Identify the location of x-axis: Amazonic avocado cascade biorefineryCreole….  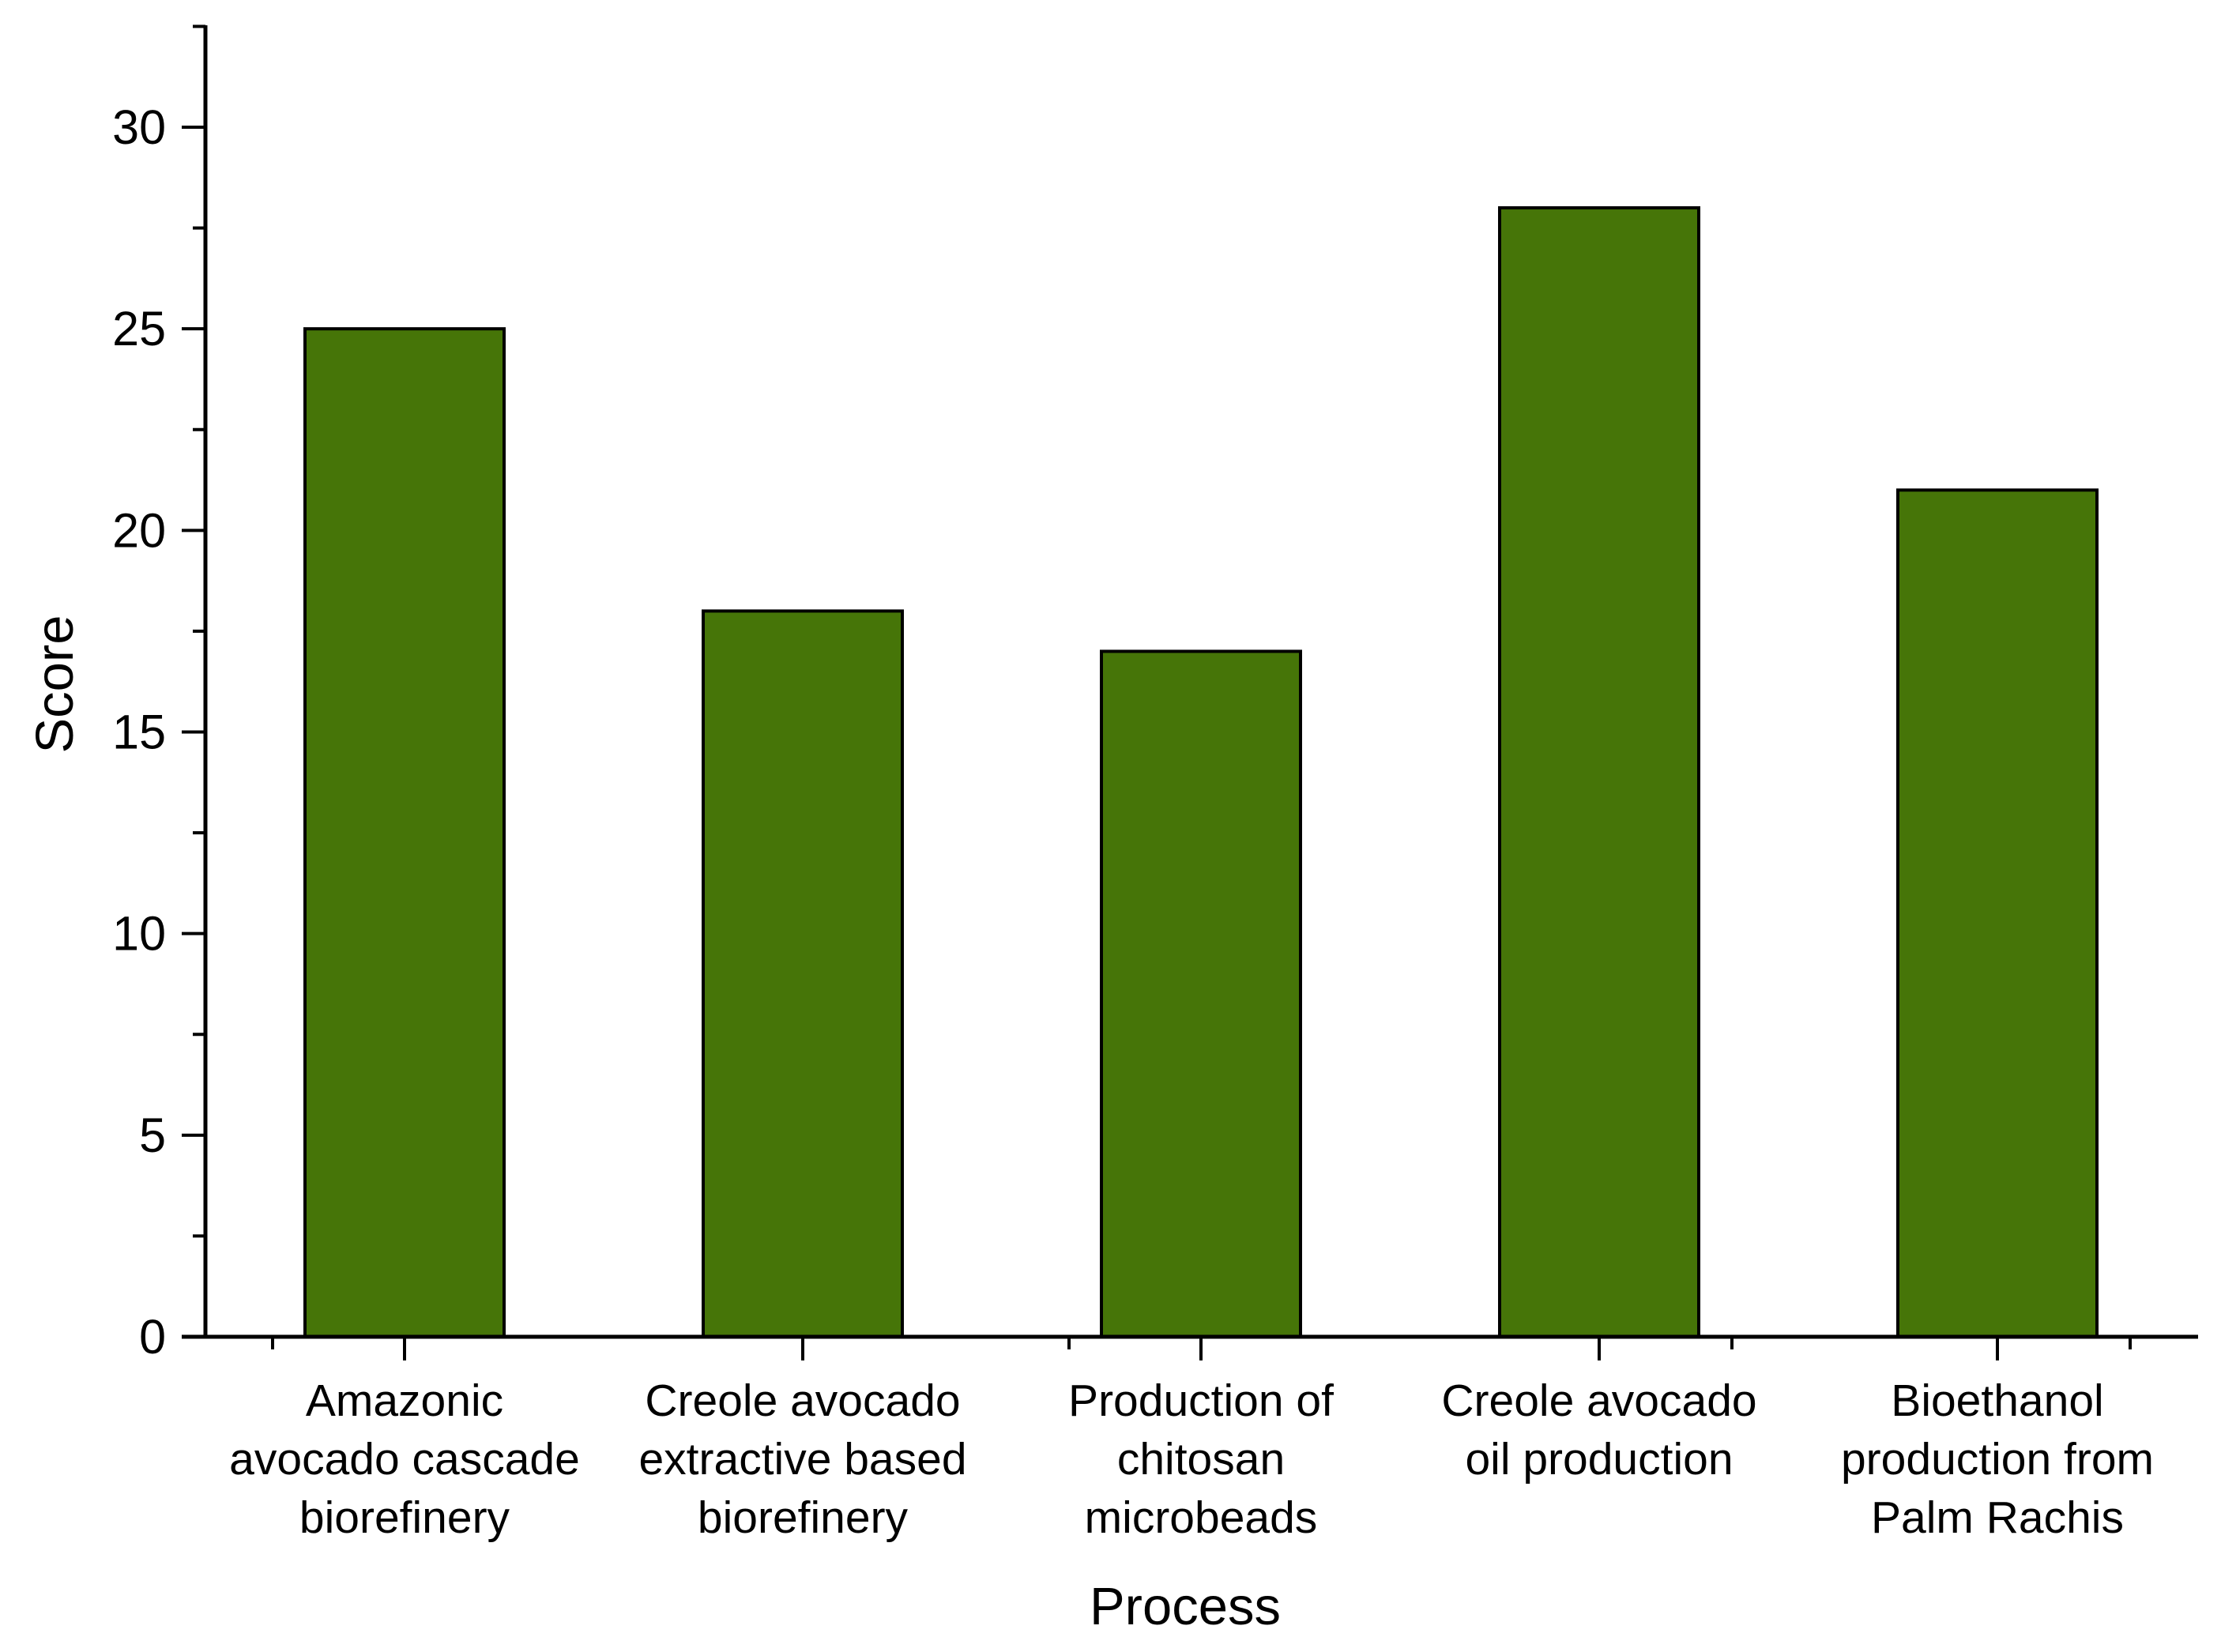
(1190, 1438).